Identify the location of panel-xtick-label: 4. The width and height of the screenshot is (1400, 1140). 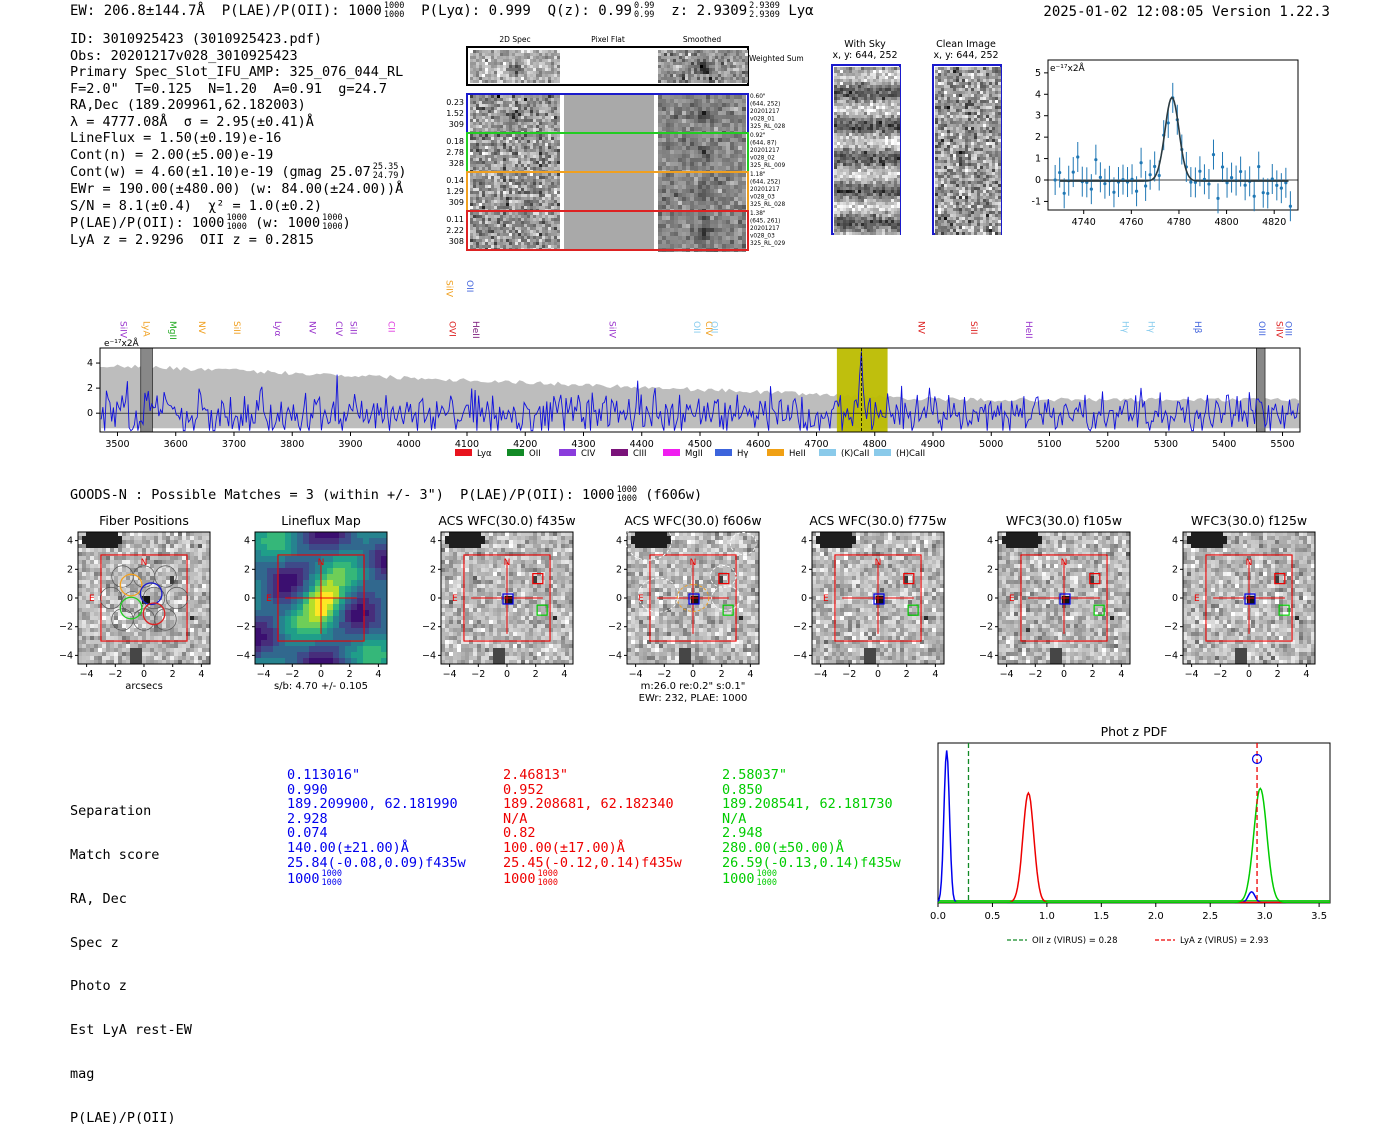
(750, 674).